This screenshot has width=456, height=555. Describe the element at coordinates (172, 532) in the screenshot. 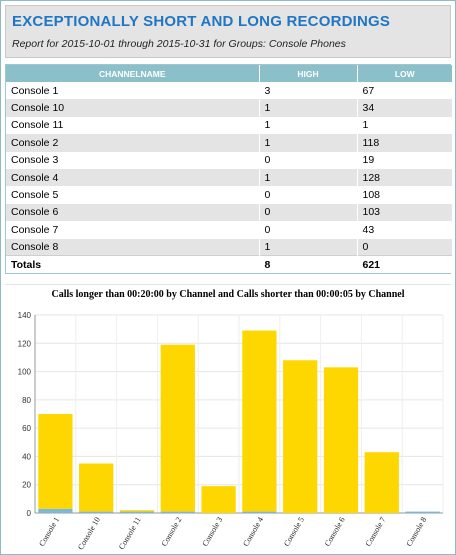

I see `x-tick-label: Console 2` at that location.